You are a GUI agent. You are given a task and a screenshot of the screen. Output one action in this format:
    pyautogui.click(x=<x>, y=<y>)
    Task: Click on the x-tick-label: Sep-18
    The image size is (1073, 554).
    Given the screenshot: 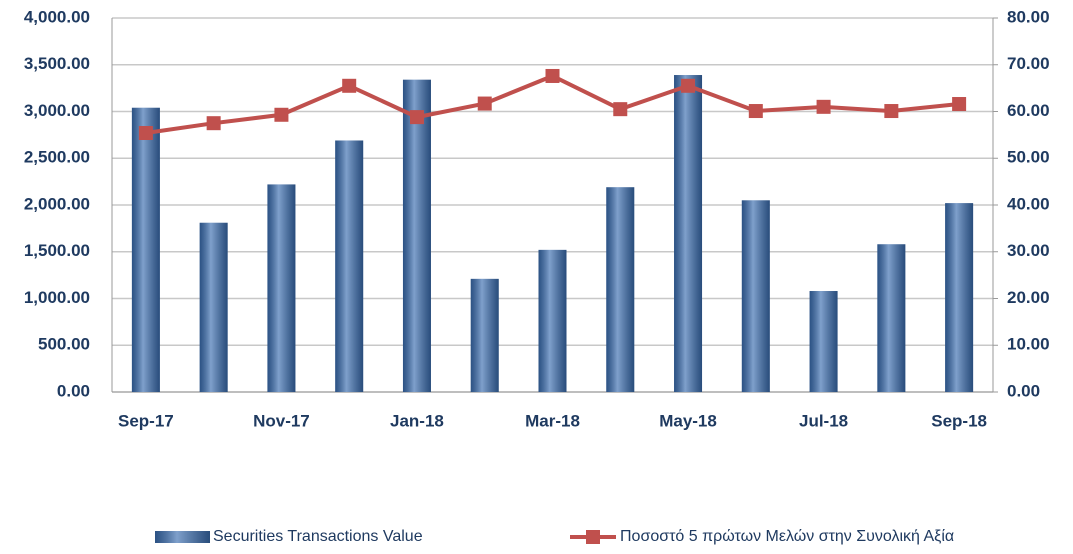 What is the action you would take?
    pyautogui.click(x=959, y=420)
    